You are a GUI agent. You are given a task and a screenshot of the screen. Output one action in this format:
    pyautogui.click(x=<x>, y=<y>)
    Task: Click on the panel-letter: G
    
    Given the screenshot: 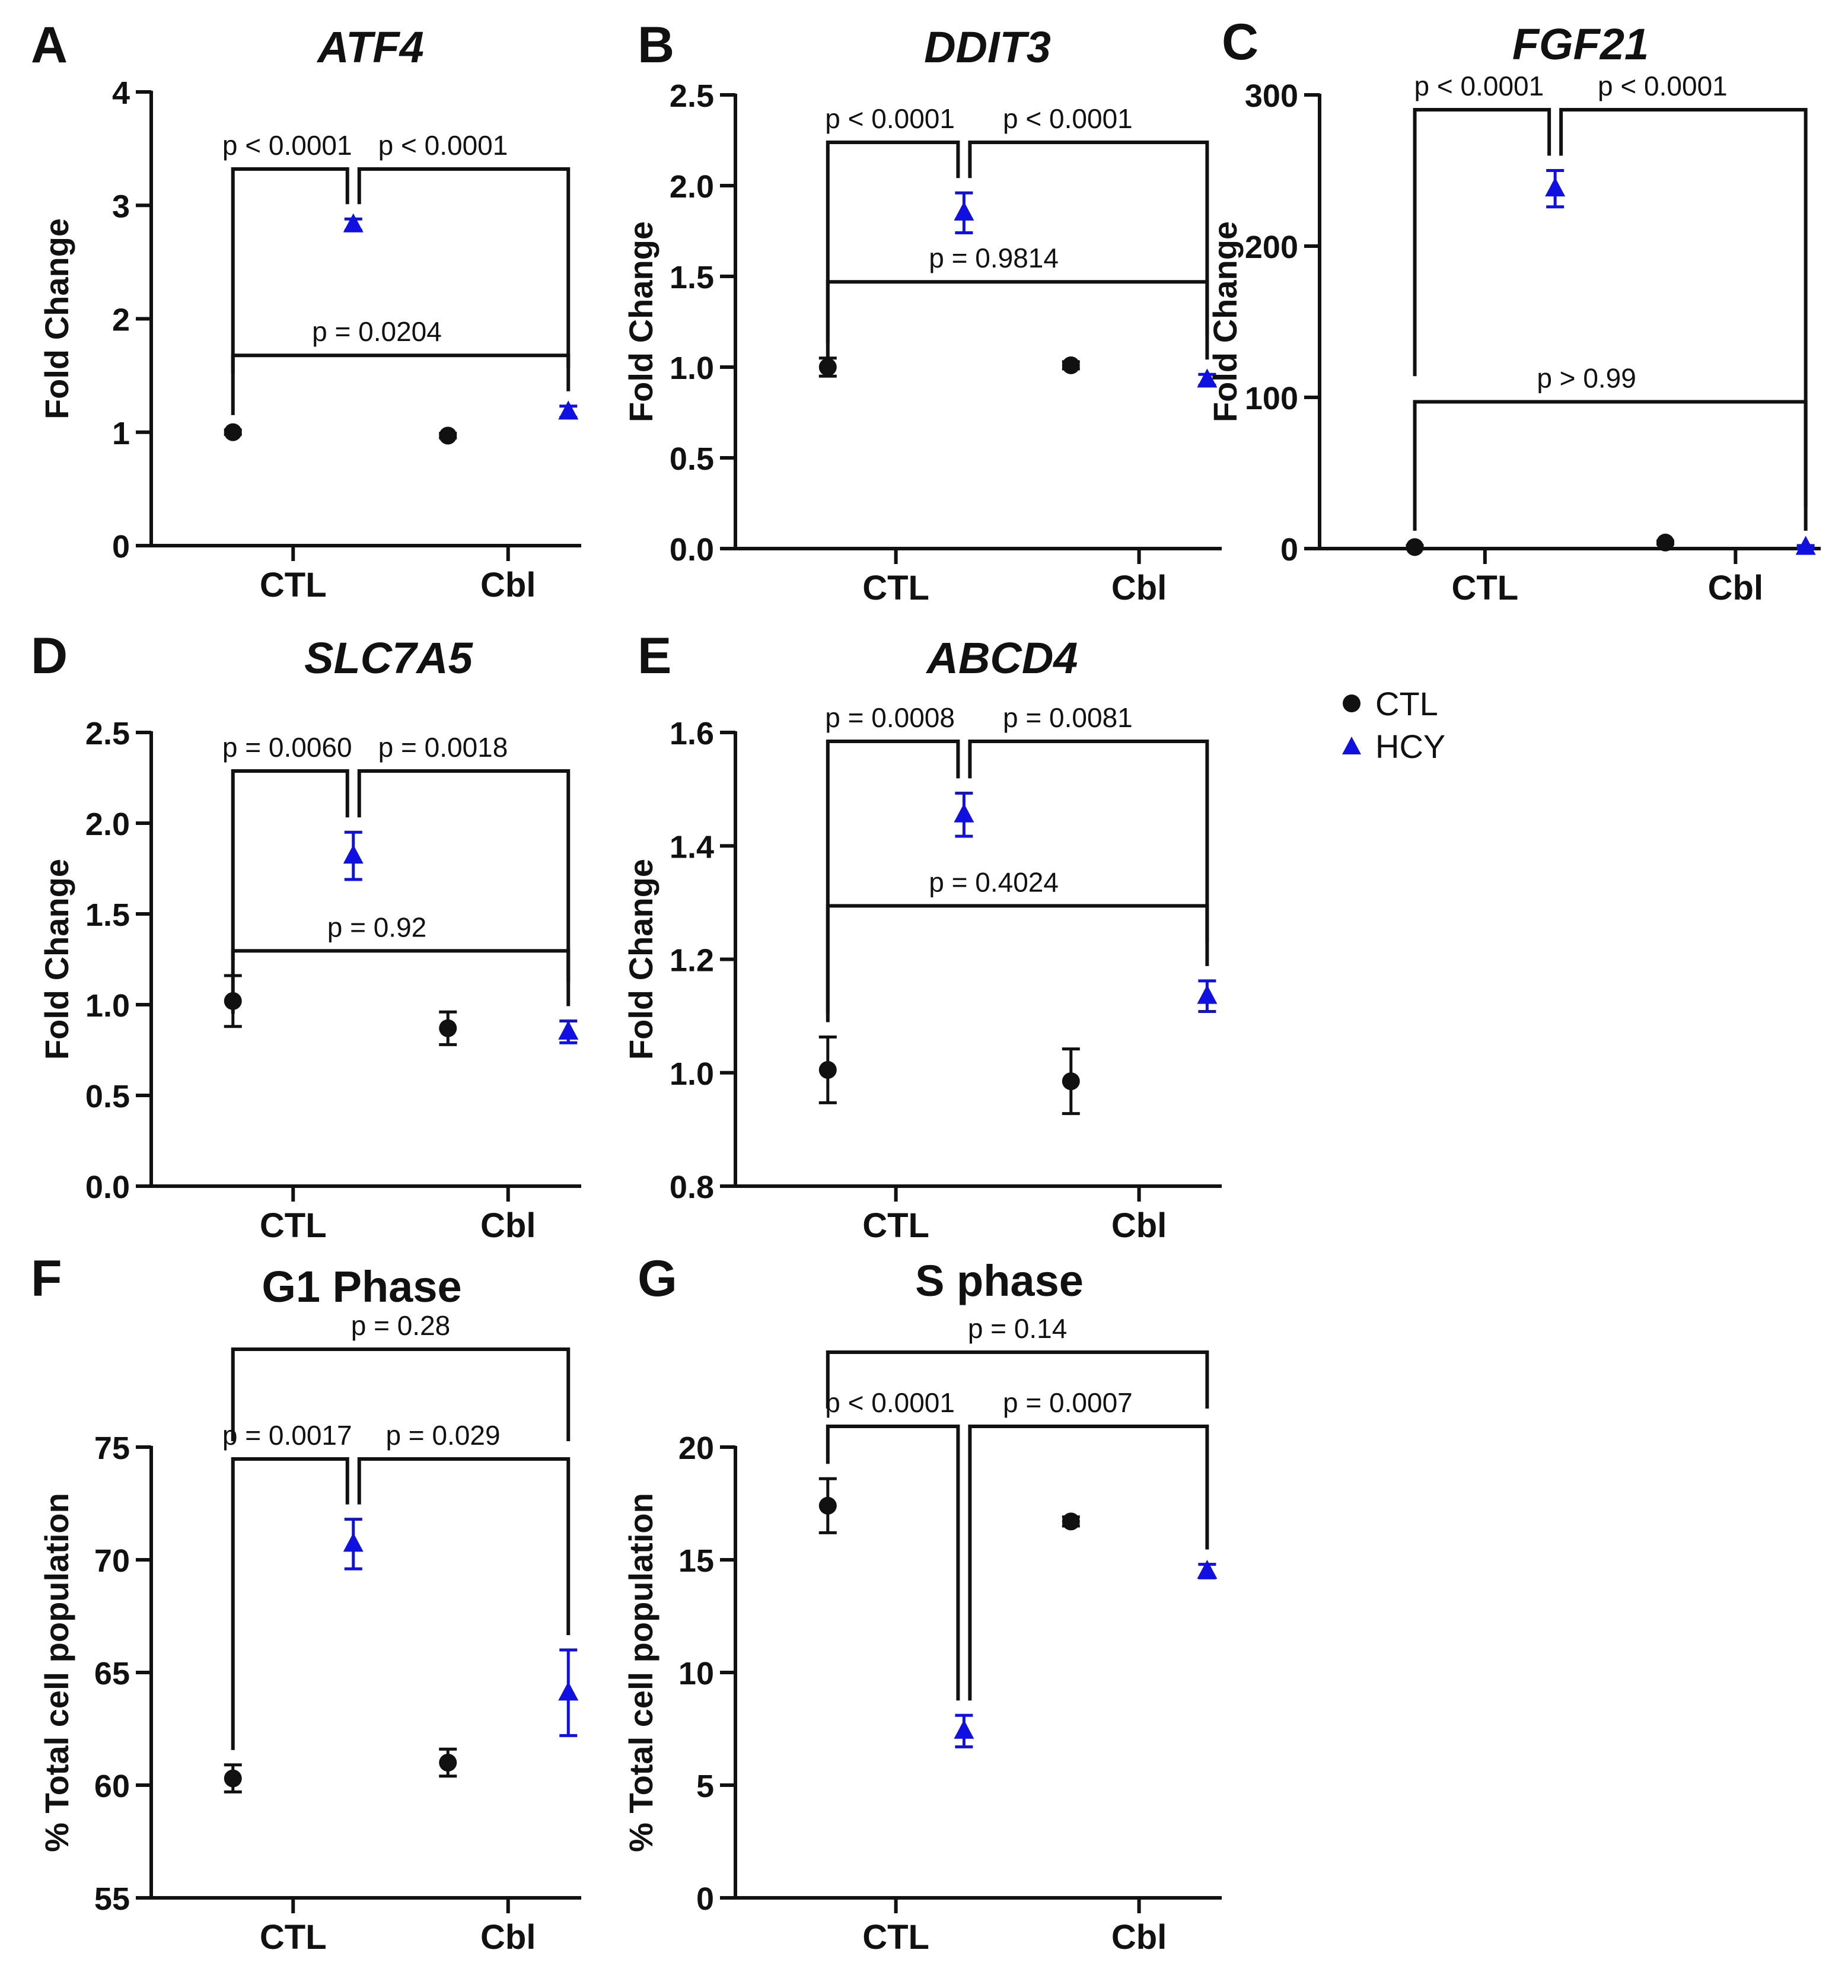 What is the action you would take?
    pyautogui.click(x=657, y=1278)
    